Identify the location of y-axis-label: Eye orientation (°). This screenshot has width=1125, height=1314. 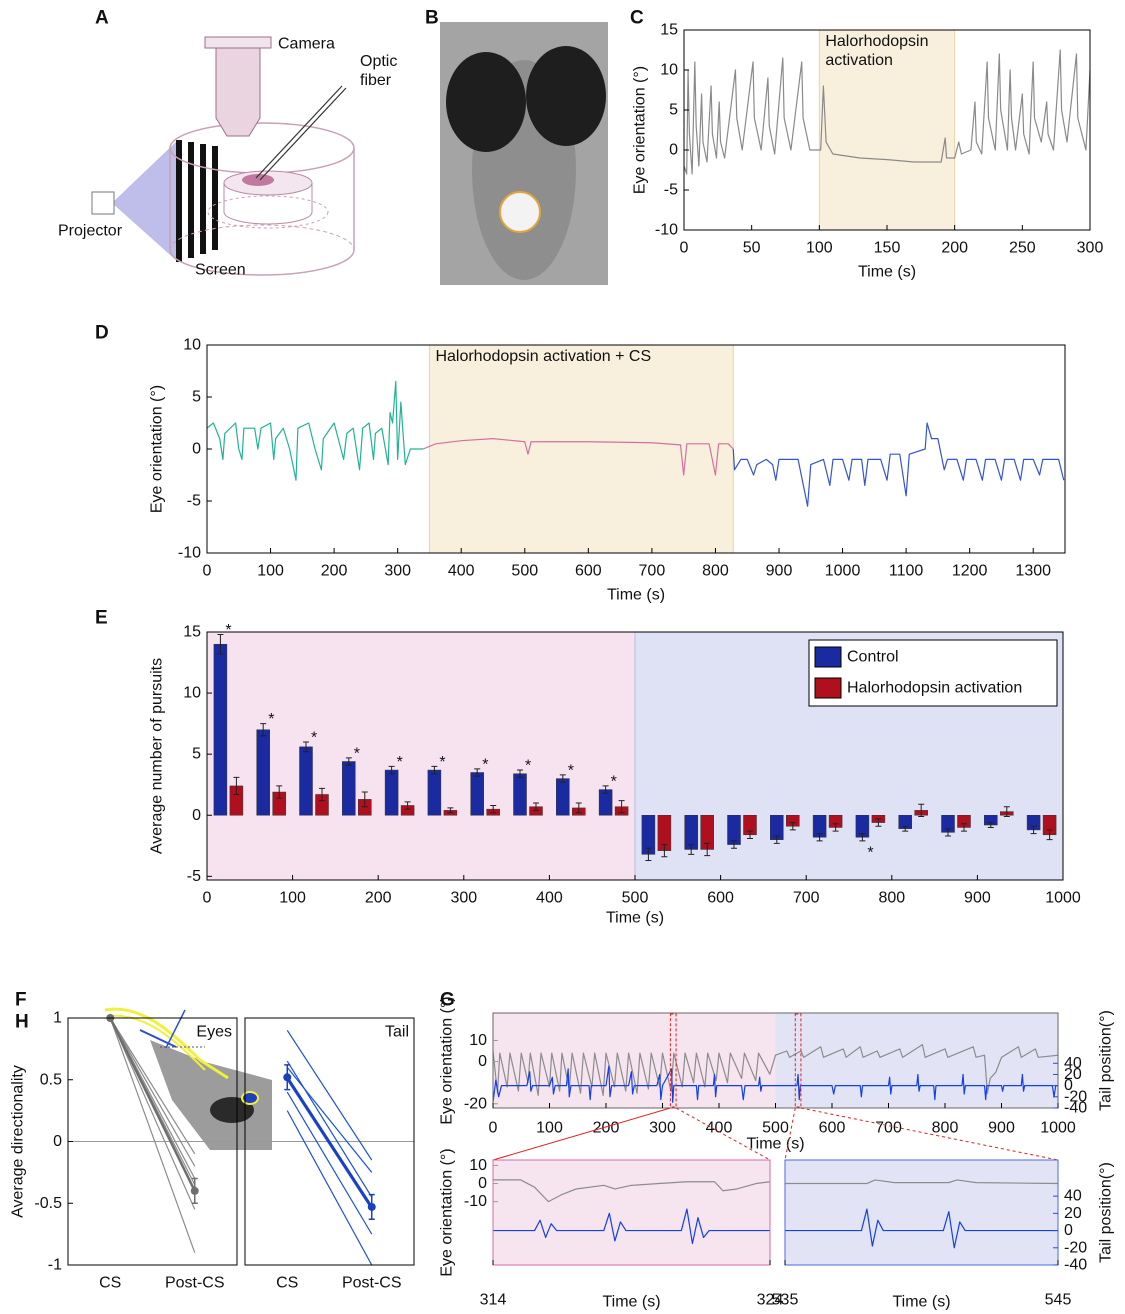
(157, 449).